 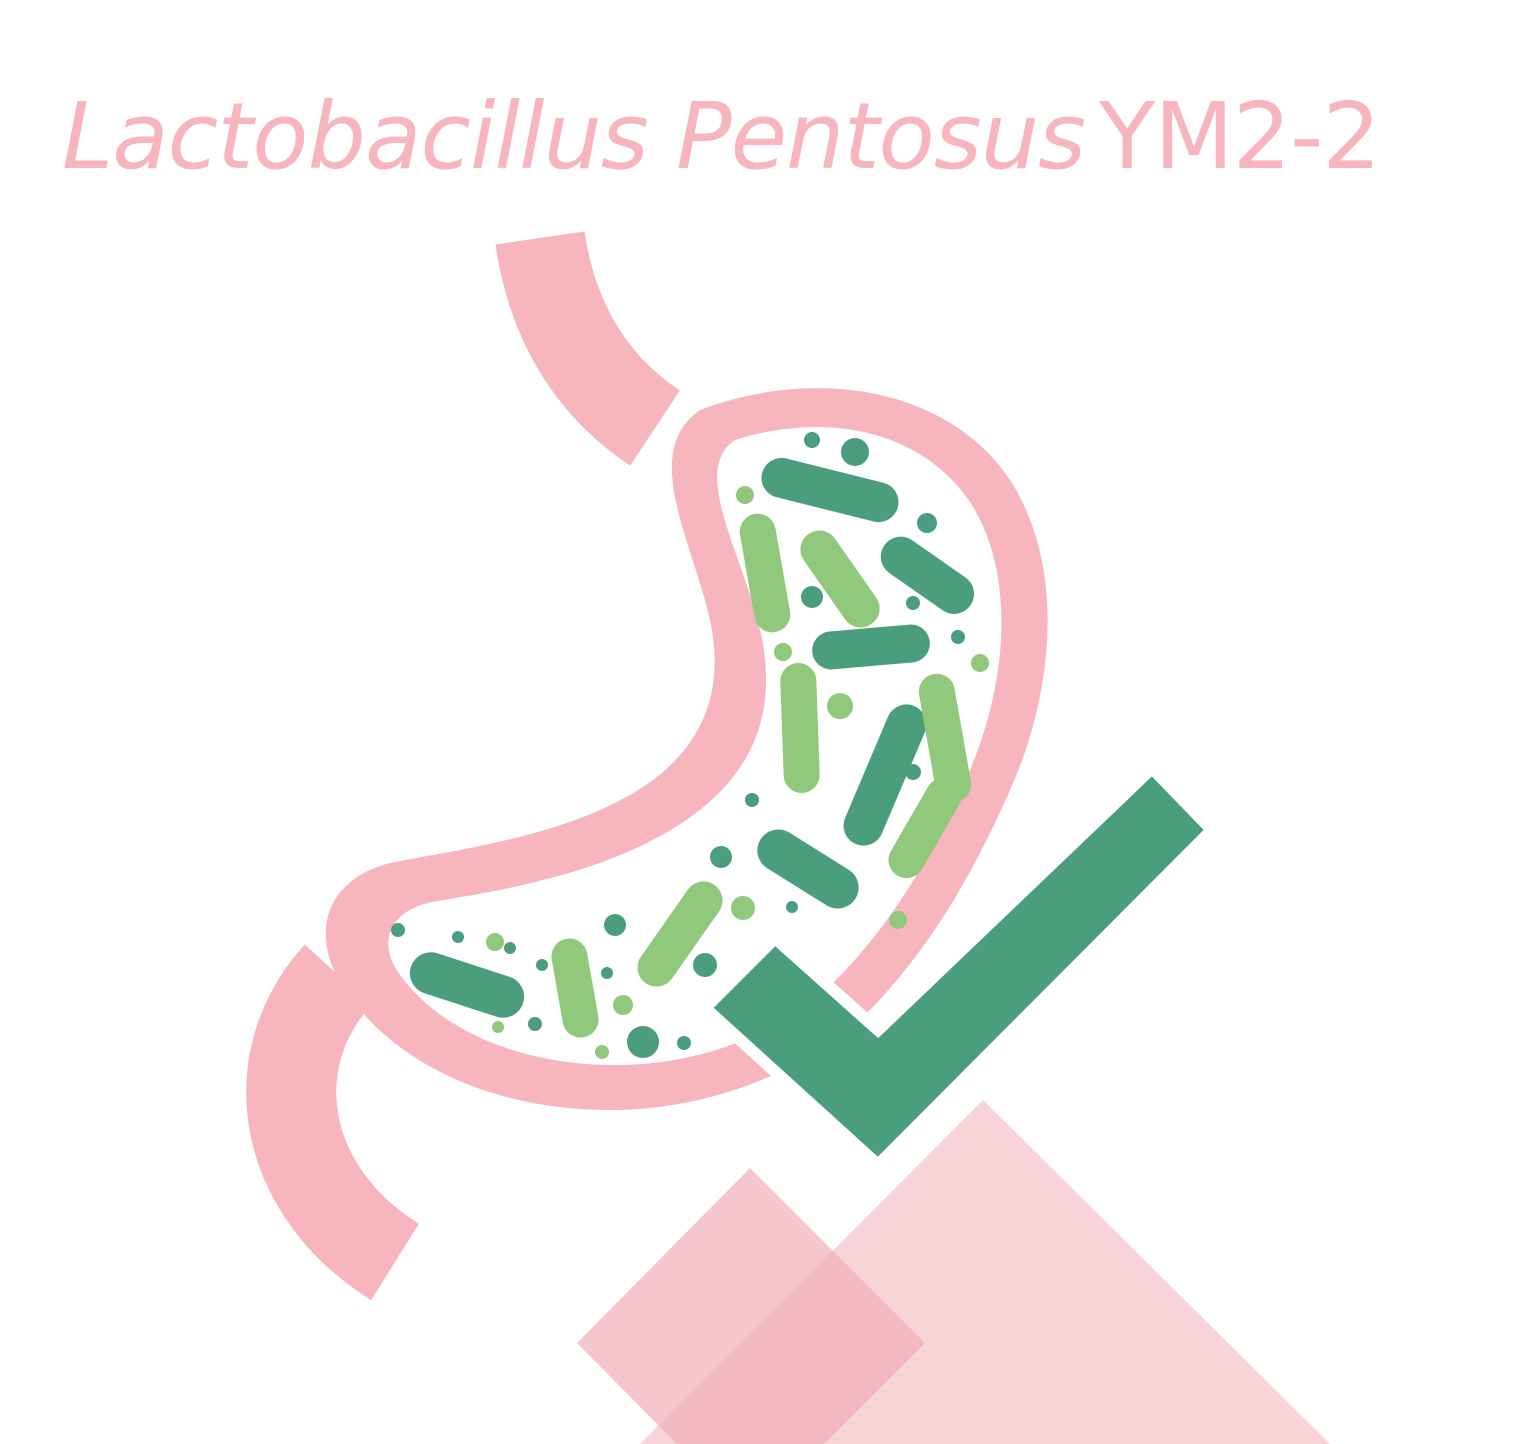 I want to click on check-mark-icon, so click(x=958, y=966).